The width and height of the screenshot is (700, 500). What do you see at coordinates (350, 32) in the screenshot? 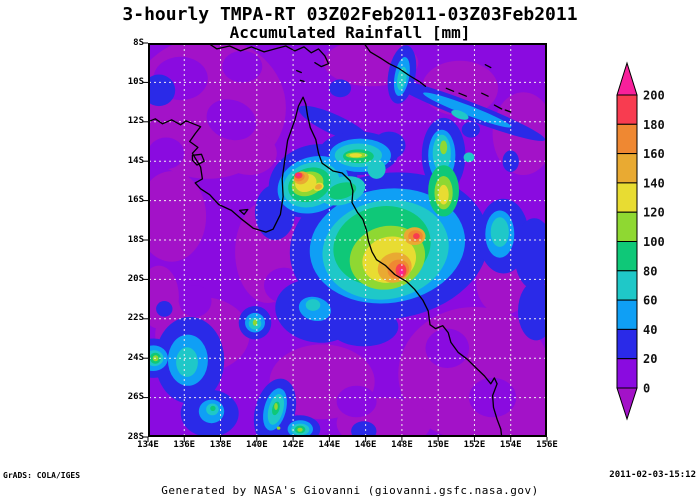
I see `plot-subtitle: Accumulated Rainfall [mm]` at bounding box center [350, 32].